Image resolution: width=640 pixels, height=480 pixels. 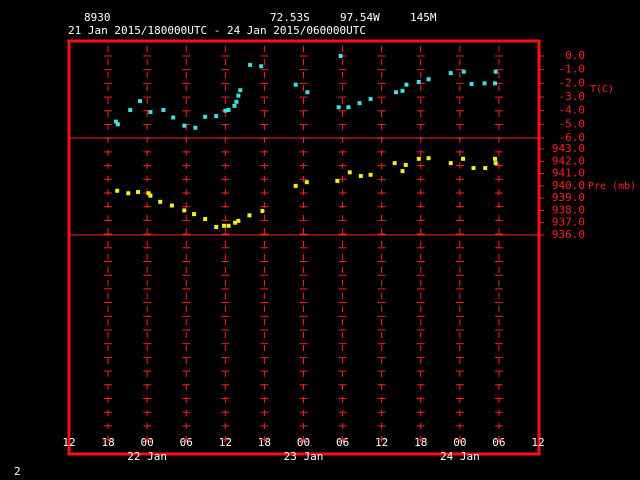 What do you see at coordinates (568, 185) in the screenshot?
I see `y-tick-label: 940.0` at bounding box center [568, 185].